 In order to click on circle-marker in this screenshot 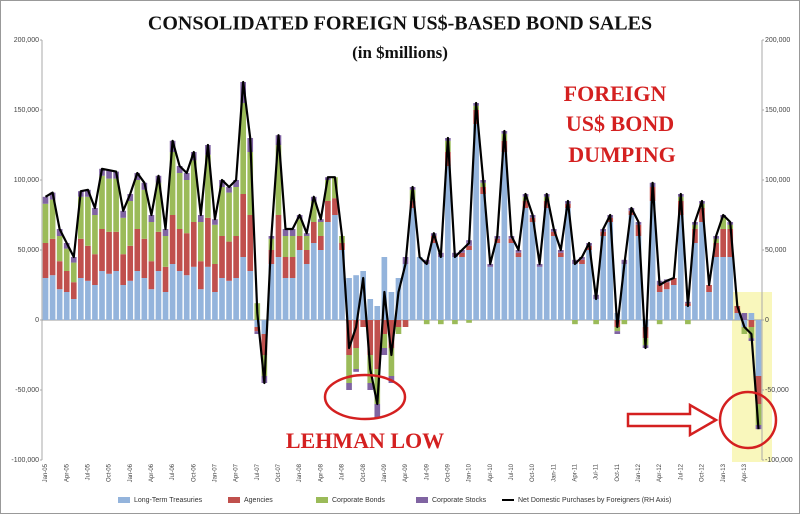, I will do `click(748, 420)`.